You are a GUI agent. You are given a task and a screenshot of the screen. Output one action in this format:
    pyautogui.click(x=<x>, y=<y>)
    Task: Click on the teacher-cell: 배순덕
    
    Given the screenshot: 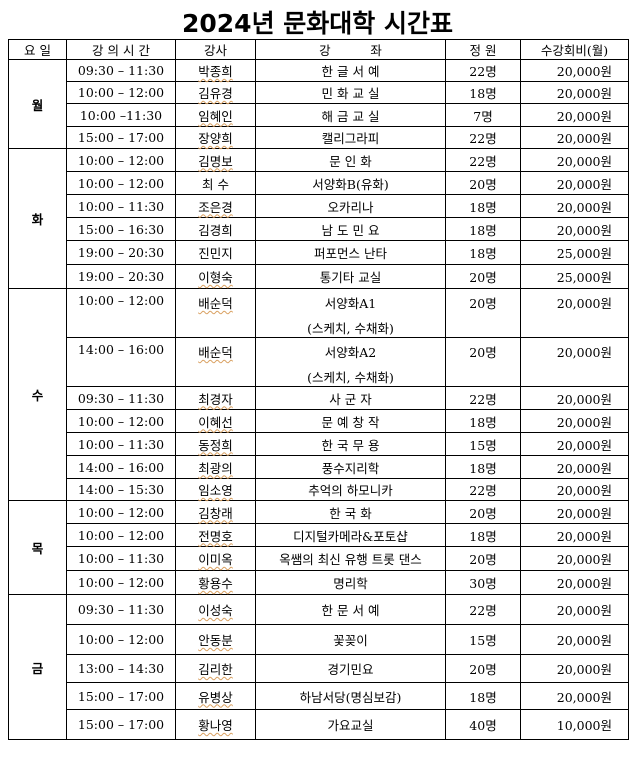 What is the action you would take?
    pyautogui.click(x=215, y=362)
    